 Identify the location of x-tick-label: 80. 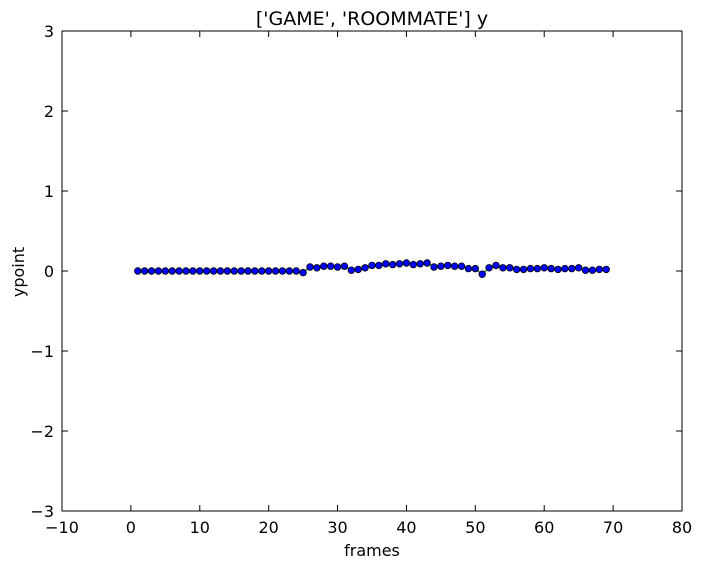
(682, 527).